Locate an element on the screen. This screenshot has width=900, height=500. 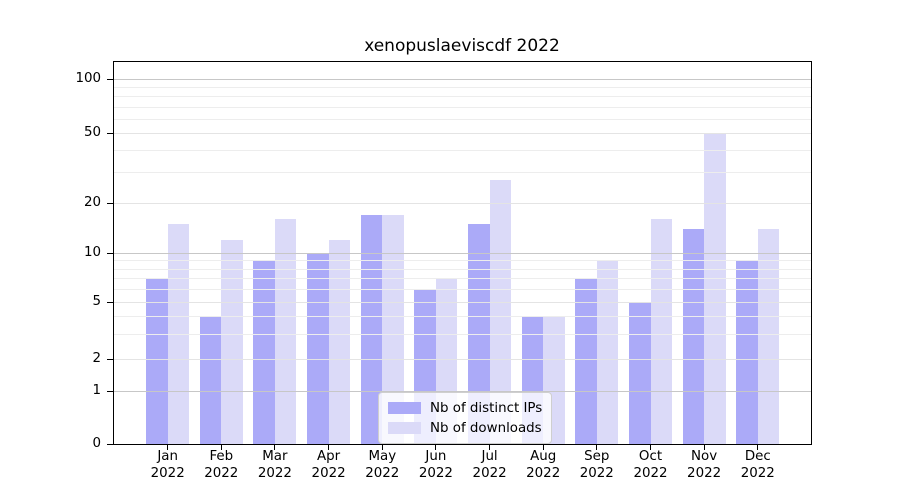
x-tick-label-month: Dec is located at coordinates (757, 456).